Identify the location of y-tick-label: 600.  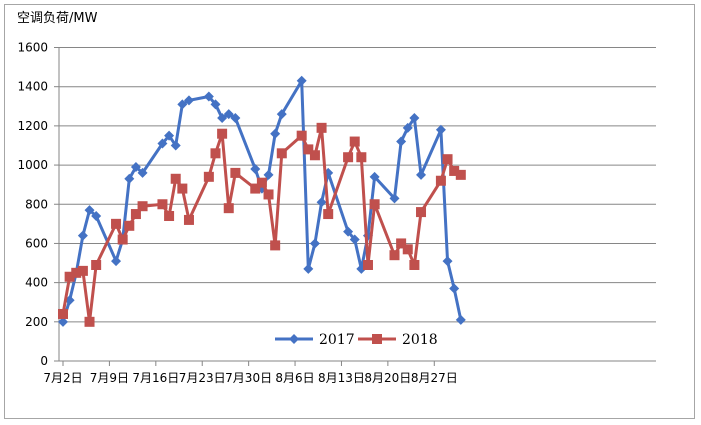
(36, 243).